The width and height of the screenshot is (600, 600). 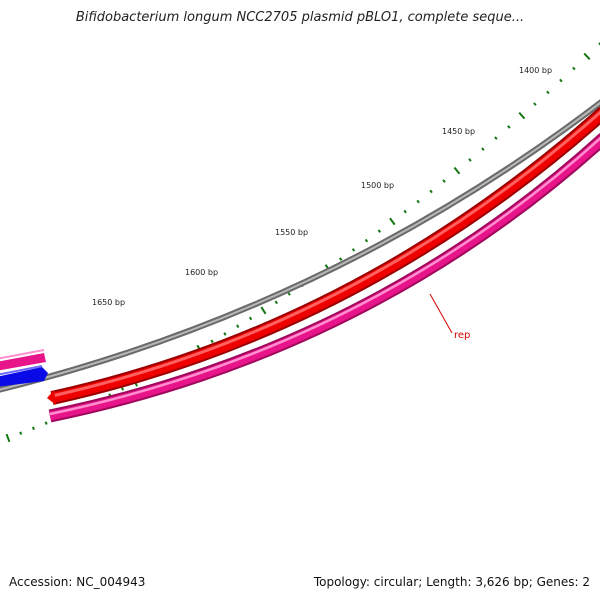 What do you see at coordinates (441, 313) in the screenshot?
I see `gene-label-line` at bounding box center [441, 313].